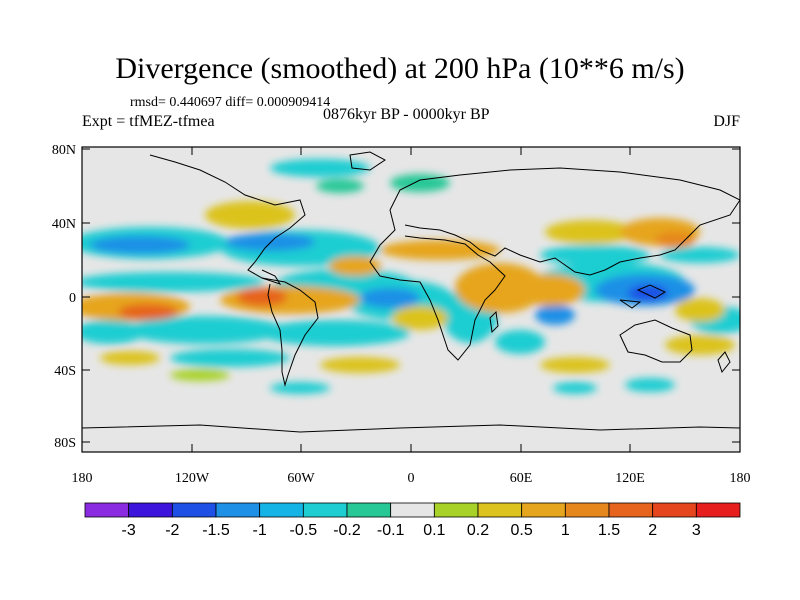  I want to click on lon-tick-label: 120W, so click(192, 478).